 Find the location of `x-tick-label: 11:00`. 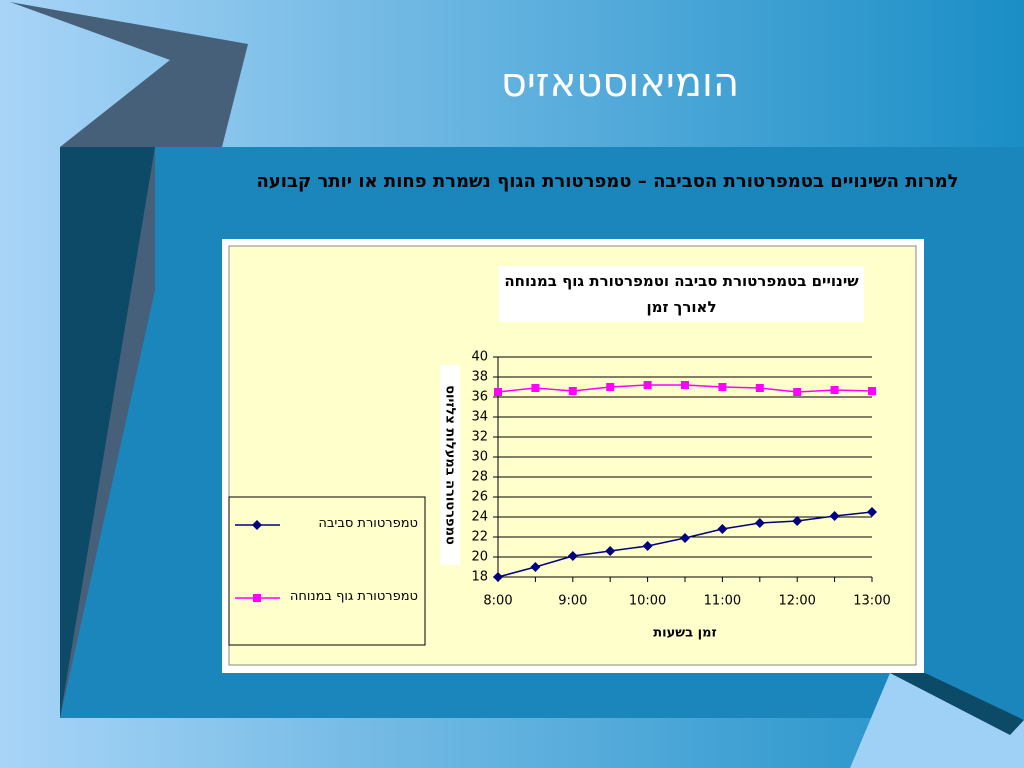

x-tick-label: 11:00 is located at coordinates (722, 601).